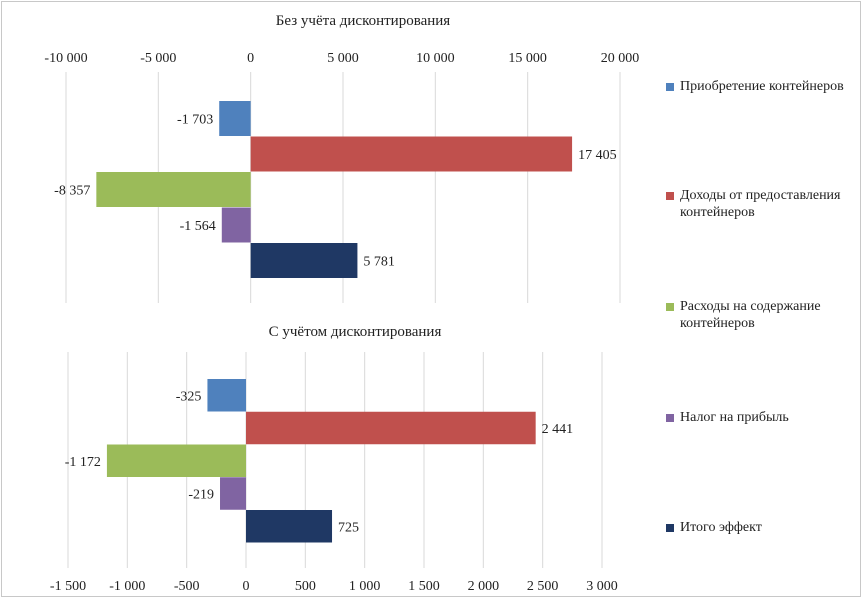  I want to click on legend-swatch-total, so click(670, 528).